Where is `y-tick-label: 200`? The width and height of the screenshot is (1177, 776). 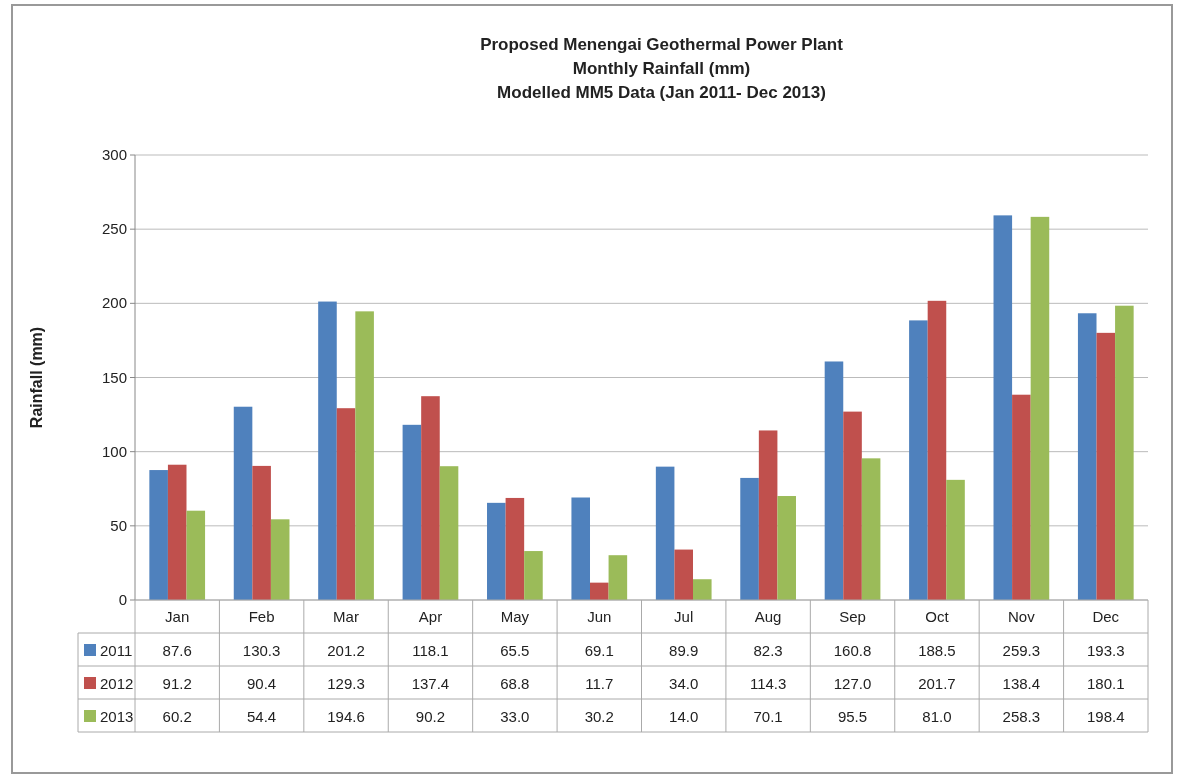 y-tick-label: 200 is located at coordinates (114, 303).